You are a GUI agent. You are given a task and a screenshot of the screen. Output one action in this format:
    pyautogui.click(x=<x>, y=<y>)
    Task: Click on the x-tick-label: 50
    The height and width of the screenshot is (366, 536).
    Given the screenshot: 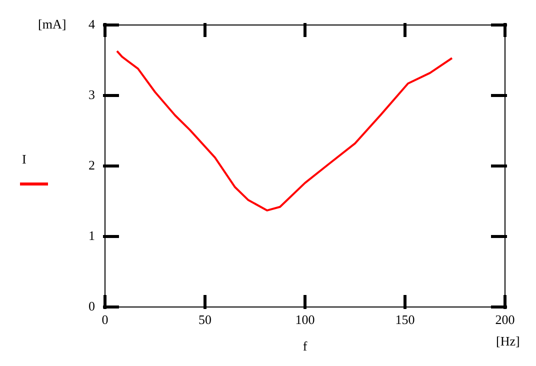 What is the action you would take?
    pyautogui.click(x=205, y=320)
    